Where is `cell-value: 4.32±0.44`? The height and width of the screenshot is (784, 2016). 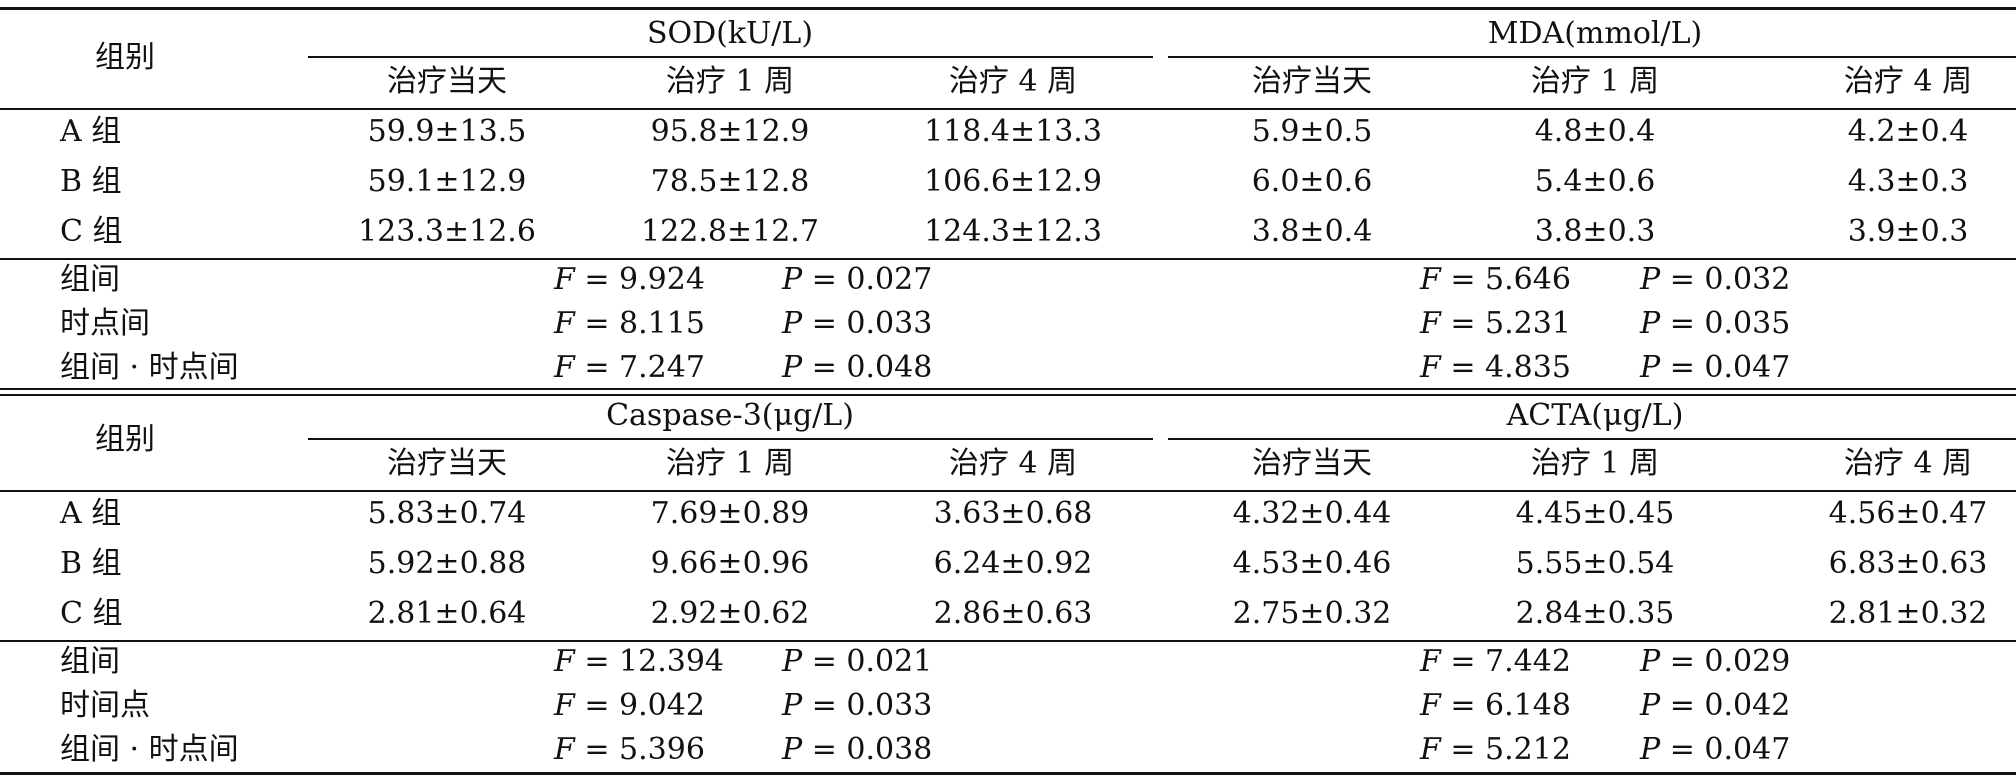 cell-value: 4.32±0.44 is located at coordinates (1312, 513).